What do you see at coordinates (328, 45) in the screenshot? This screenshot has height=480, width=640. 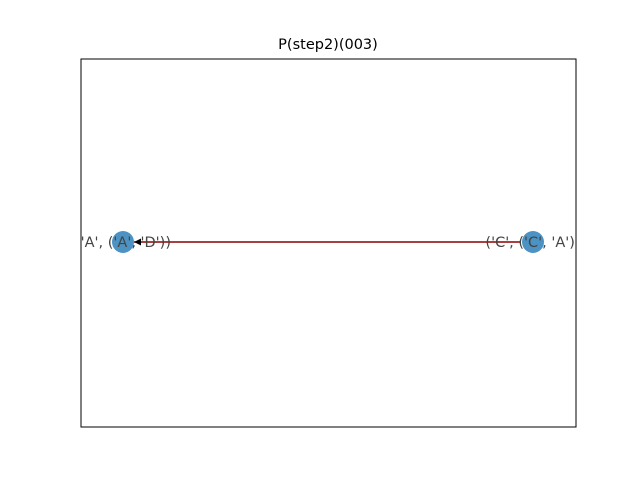 I see `figure-title: P(step2)(003)` at bounding box center [328, 45].